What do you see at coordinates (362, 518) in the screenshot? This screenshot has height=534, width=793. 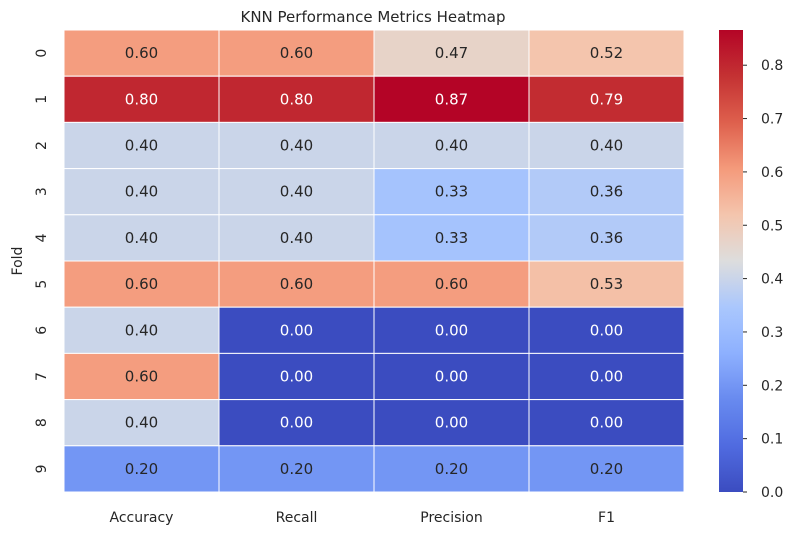 I see `x-tick-labels: Accuracy Recall Precision F1` at bounding box center [362, 518].